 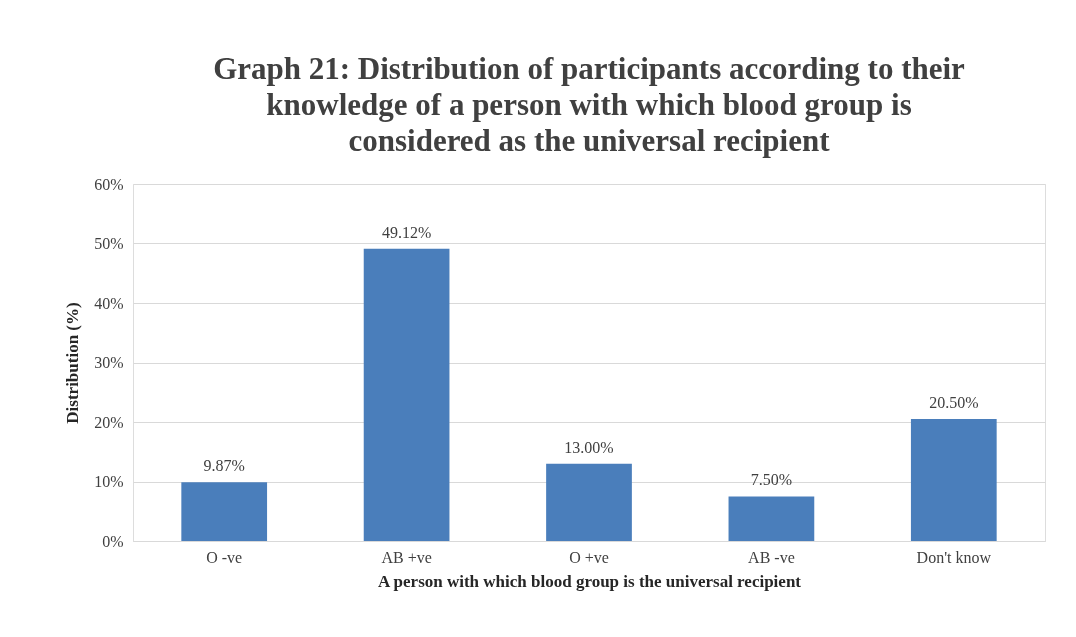 I want to click on x-tick-label: O +ve, so click(x=589, y=557).